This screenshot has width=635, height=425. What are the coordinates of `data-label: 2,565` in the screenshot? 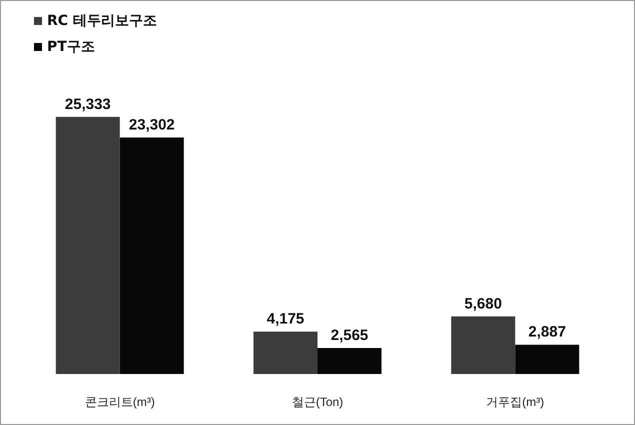 It's located at (349, 335).